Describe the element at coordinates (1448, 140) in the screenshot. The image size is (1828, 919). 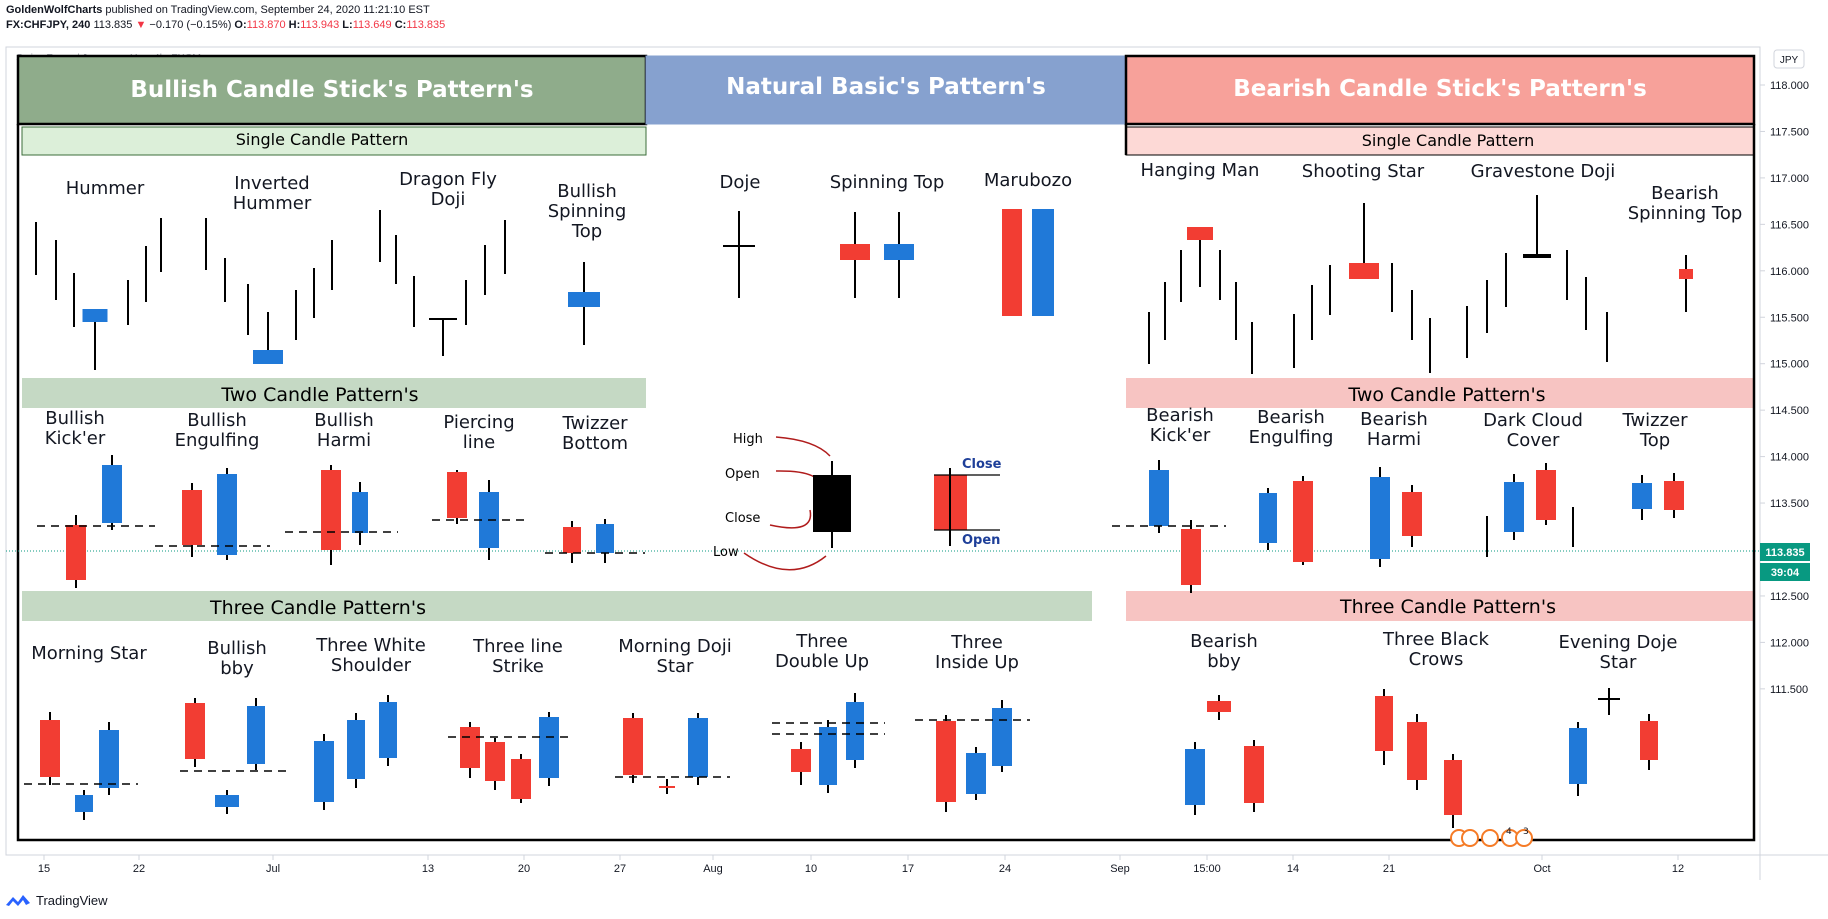
I see `bear-single-title: Single Candle Pattern` at that location.